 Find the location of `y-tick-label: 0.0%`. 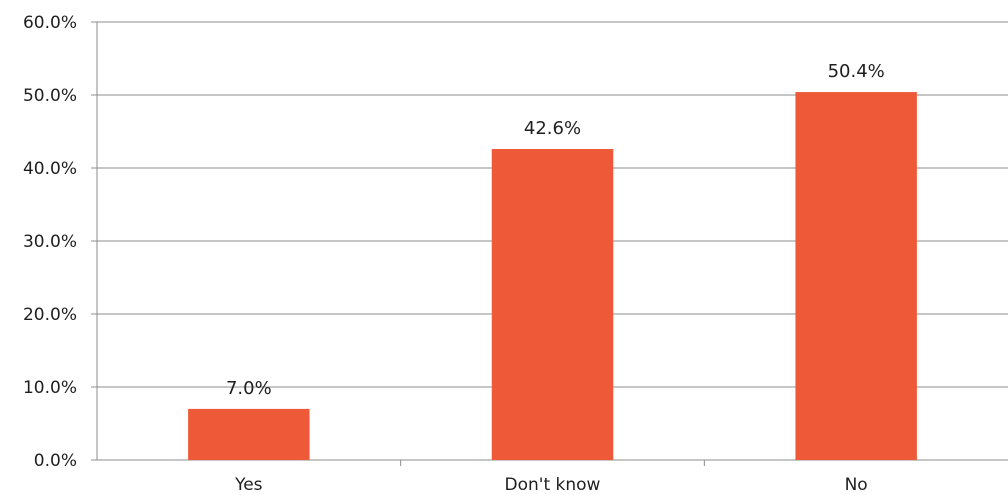

y-tick-label: 0.0% is located at coordinates (55, 461).